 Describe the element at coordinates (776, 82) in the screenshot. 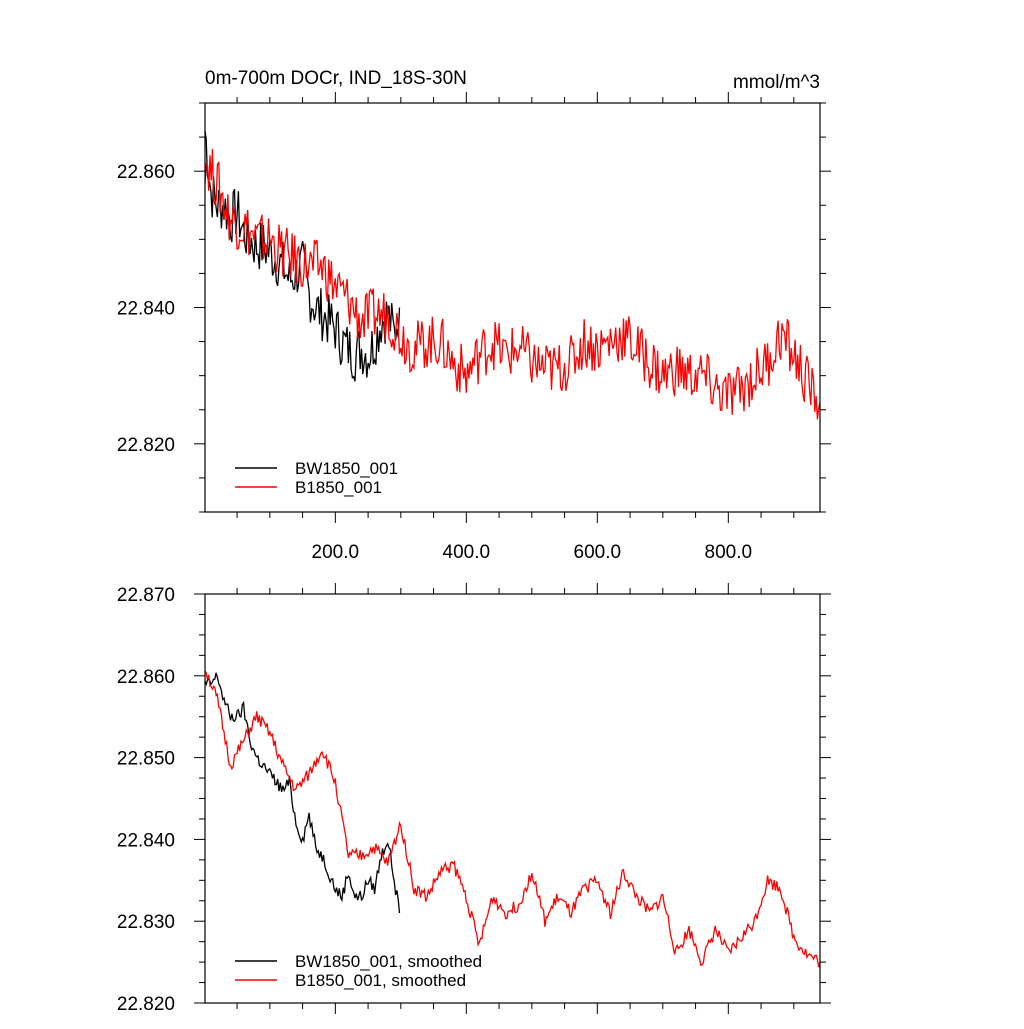

I see `units-label: mmol/m^3` at that location.